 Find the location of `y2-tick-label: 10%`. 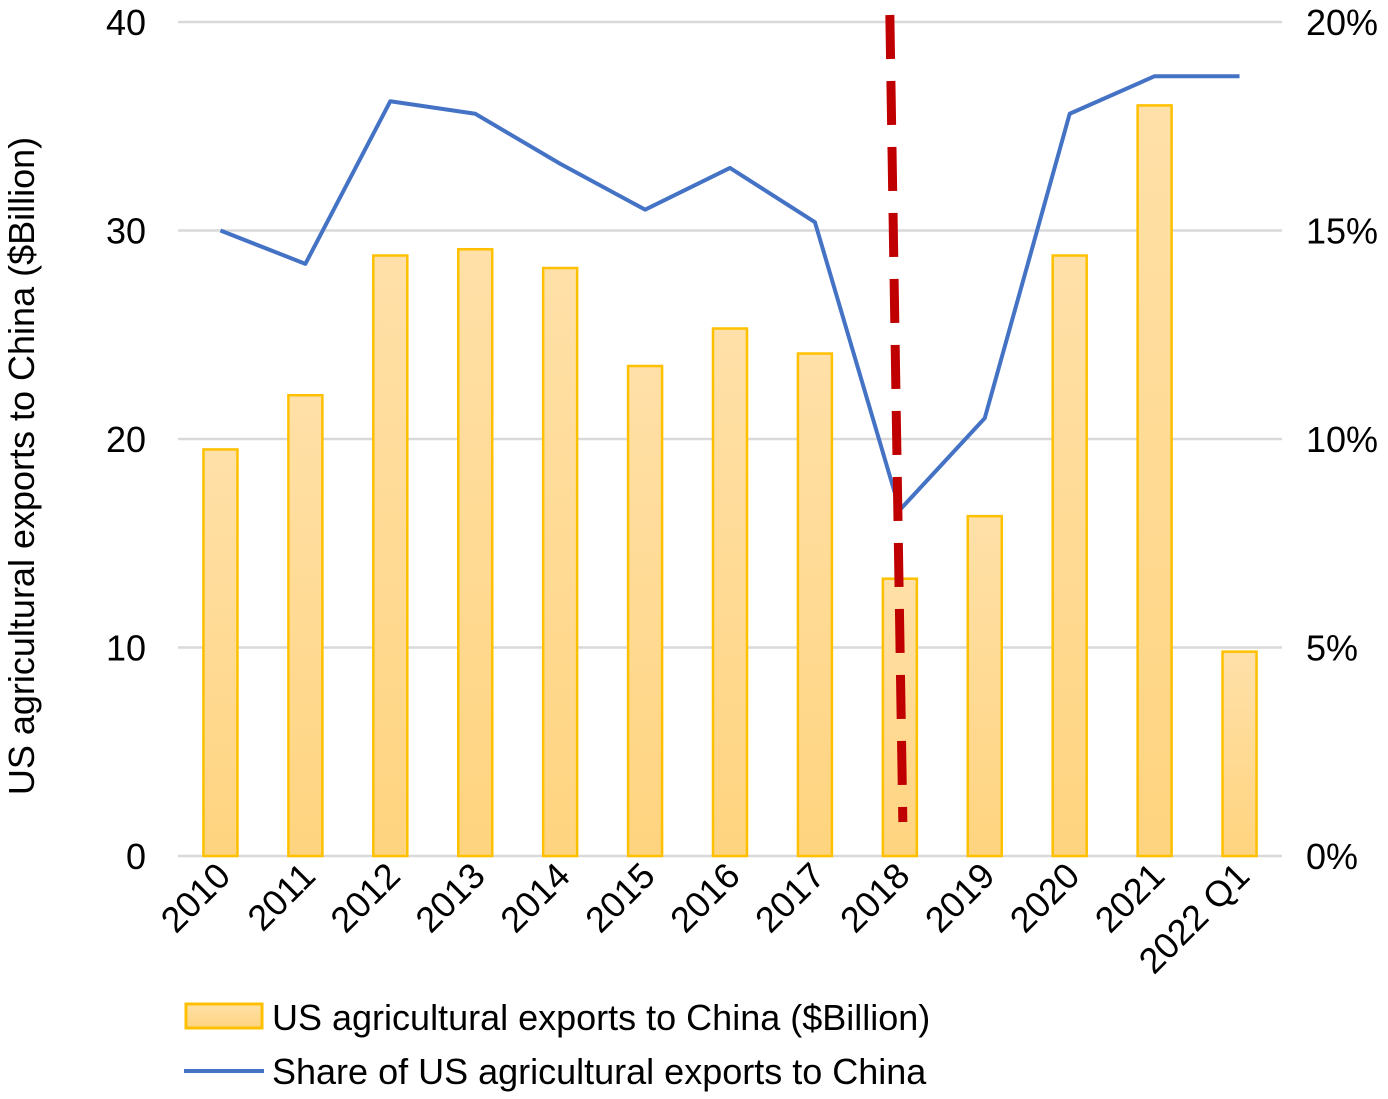

y2-tick-label: 10% is located at coordinates (1342, 439).